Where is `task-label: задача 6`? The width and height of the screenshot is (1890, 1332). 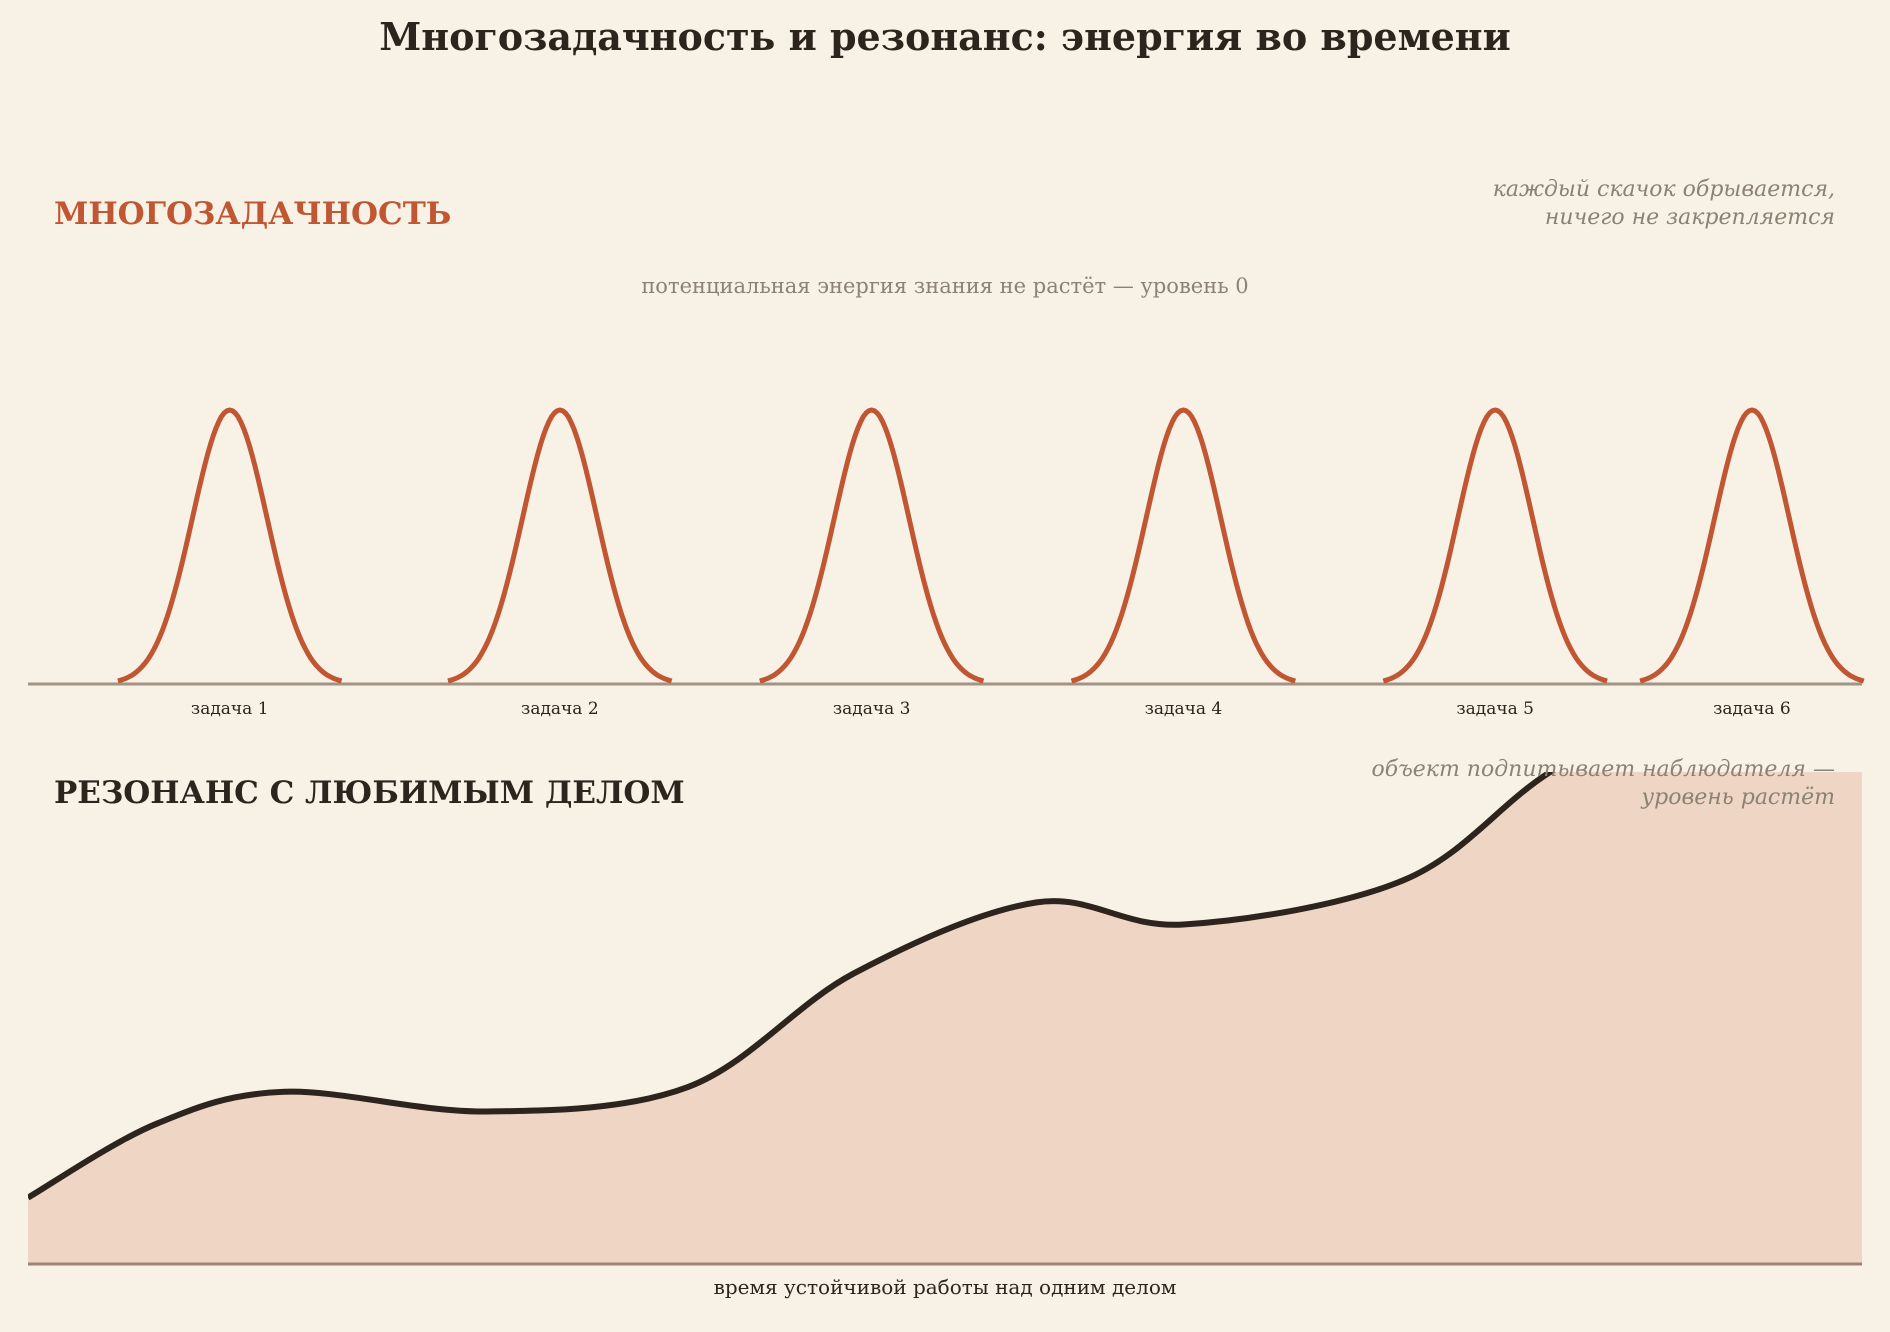 task-label: задача 6 is located at coordinates (1752, 709).